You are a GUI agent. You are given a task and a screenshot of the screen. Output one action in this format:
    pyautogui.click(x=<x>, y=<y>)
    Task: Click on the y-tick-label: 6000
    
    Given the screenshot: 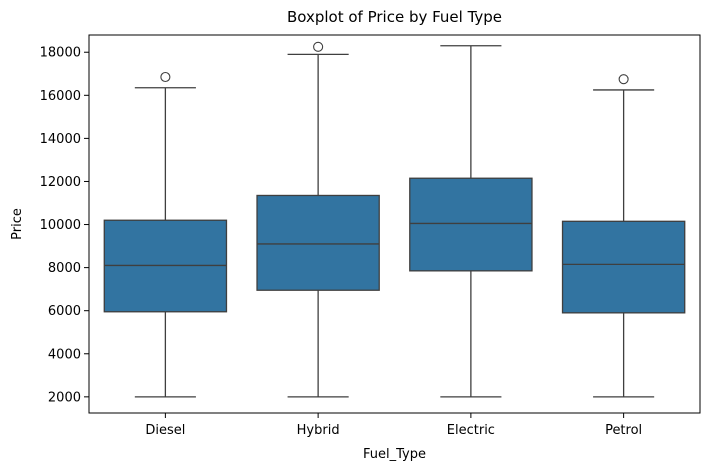 What is the action you would take?
    pyautogui.click(x=64, y=311)
    